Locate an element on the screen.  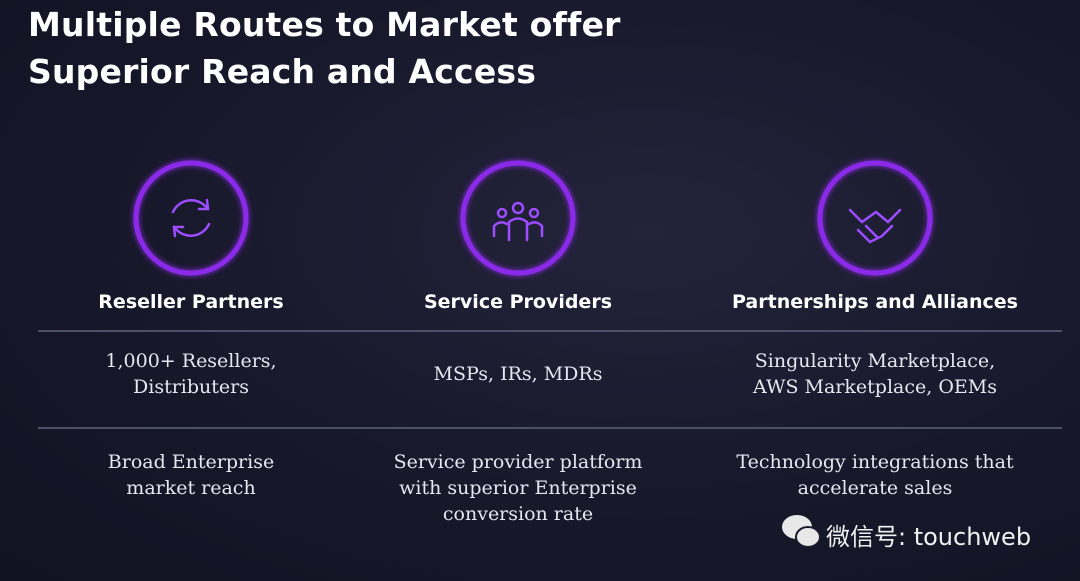
handshake-icon is located at coordinates (875, 226).